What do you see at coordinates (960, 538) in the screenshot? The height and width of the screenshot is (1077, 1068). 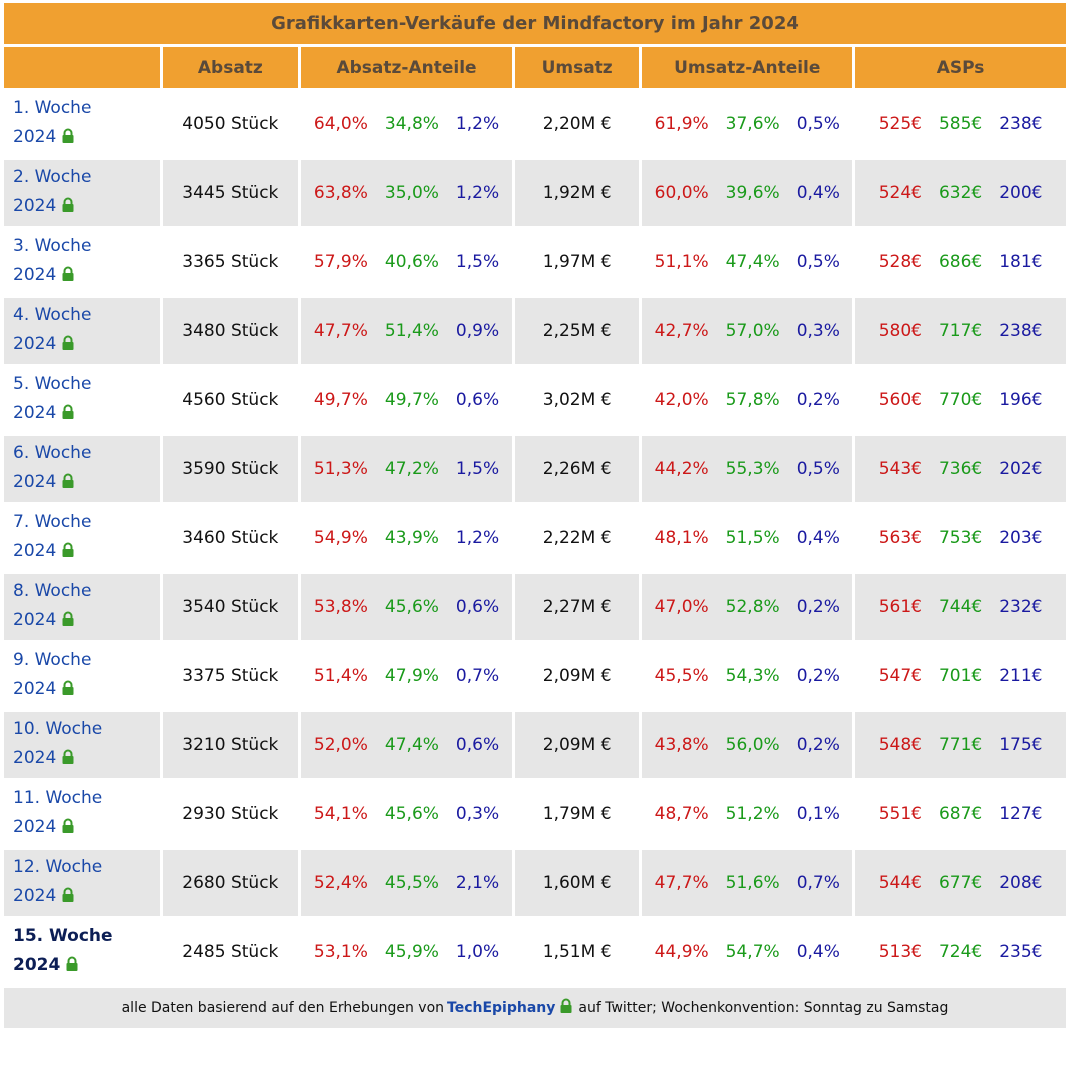 I see `asps-cell: 563€ 753€ 203€` at bounding box center [960, 538].